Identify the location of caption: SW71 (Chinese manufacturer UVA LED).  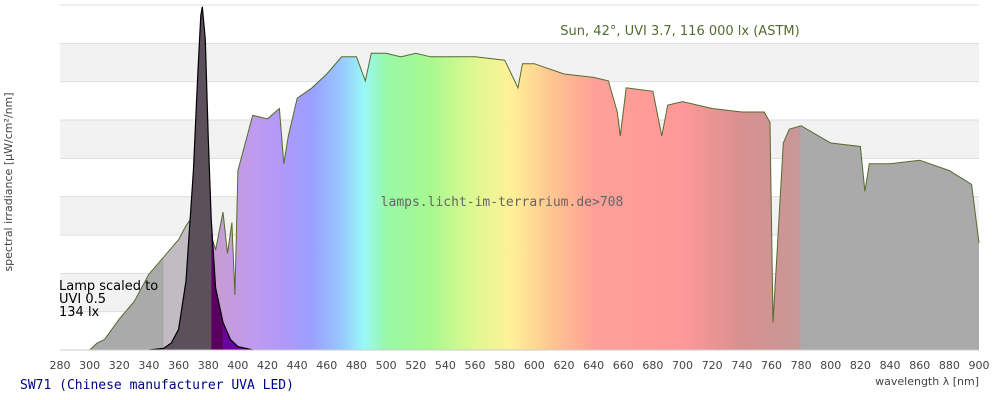
(157, 385).